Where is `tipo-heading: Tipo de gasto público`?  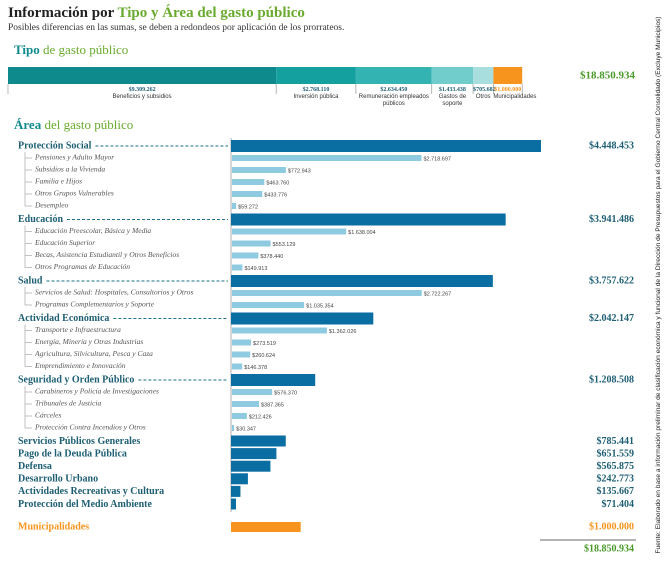 tipo-heading: Tipo de gasto público is located at coordinates (71, 49).